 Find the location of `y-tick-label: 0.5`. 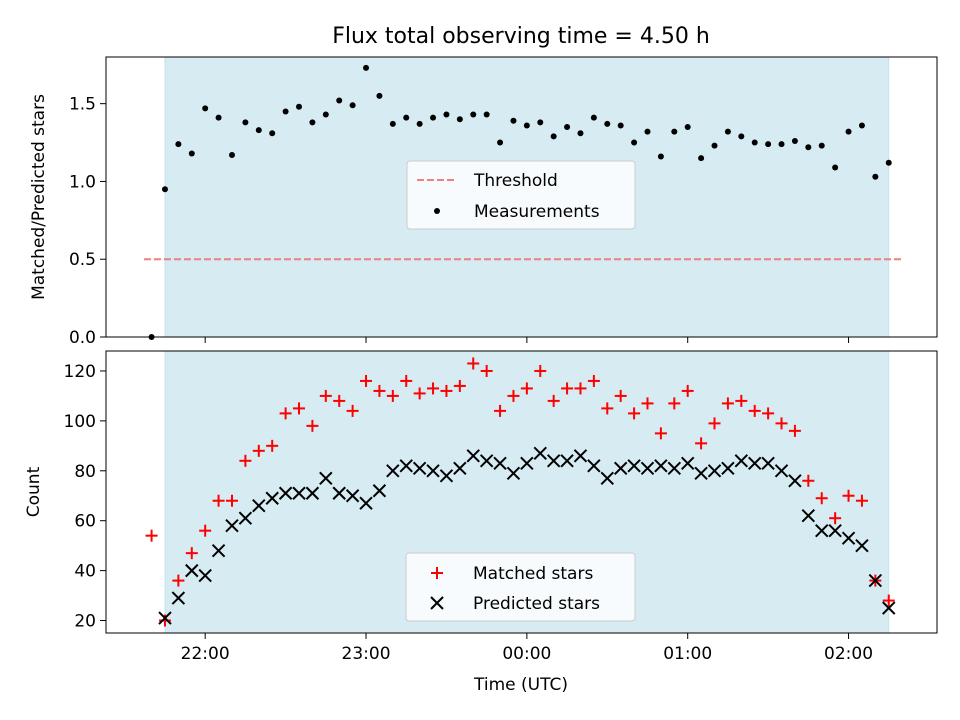

y-tick-label: 0.5 is located at coordinates (82, 260).